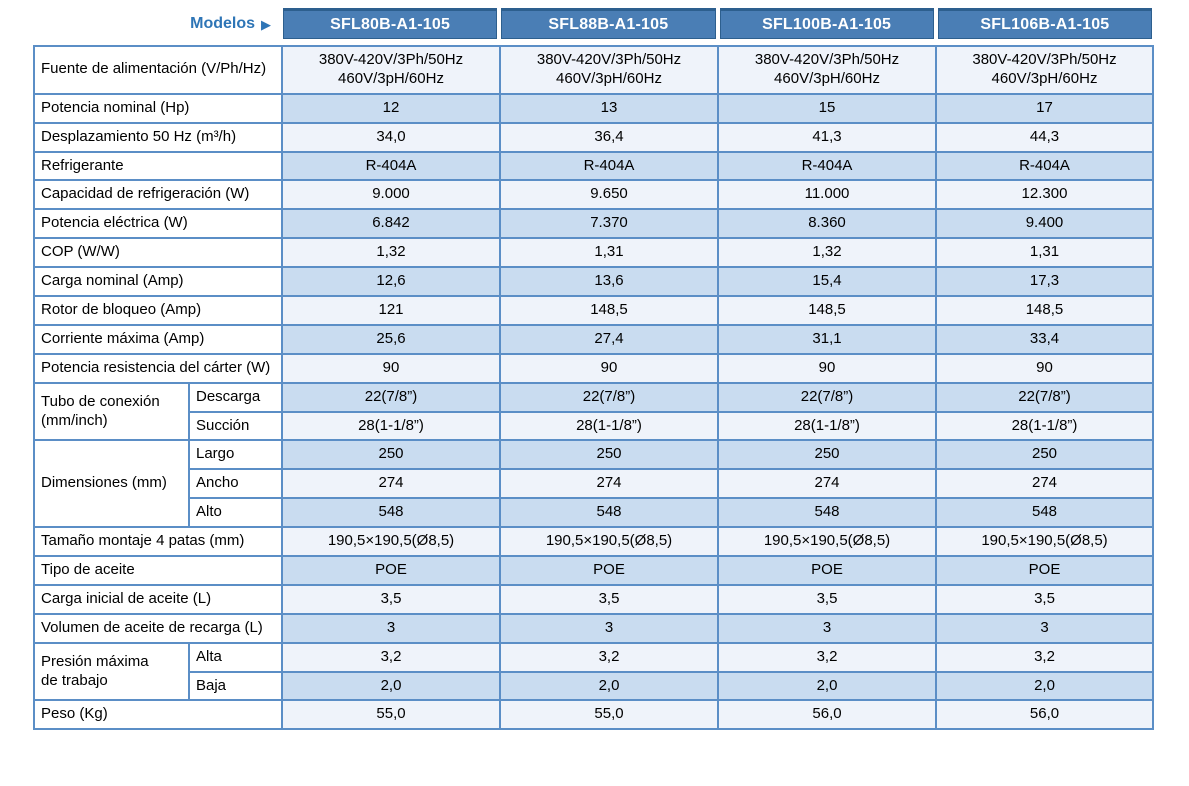 This screenshot has height=786, width=1189. I want to click on row-label: Tipo de aceite, so click(158, 570).